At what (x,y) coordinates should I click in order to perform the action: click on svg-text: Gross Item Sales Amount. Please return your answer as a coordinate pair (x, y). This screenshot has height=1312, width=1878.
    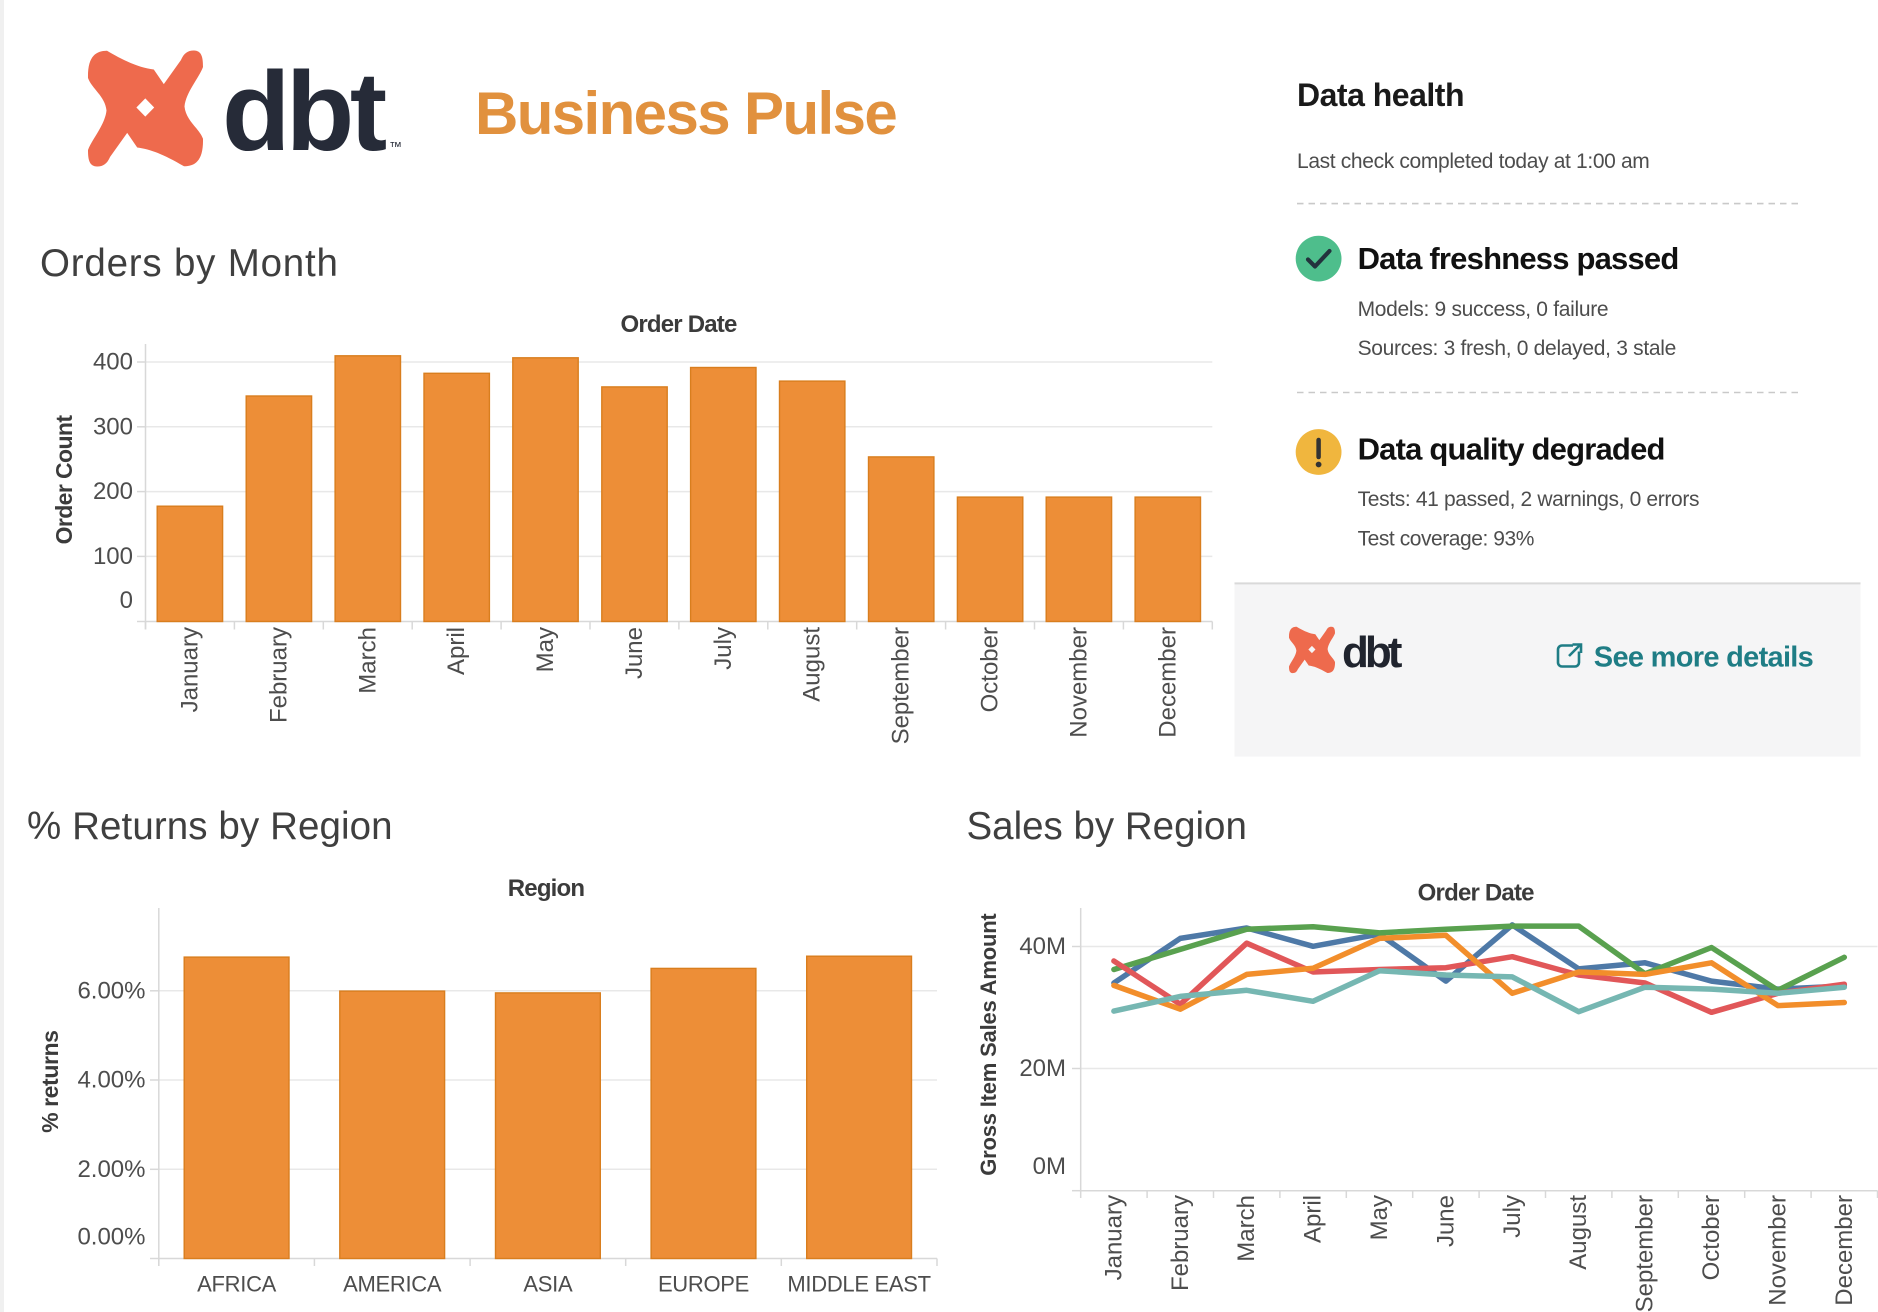
    Looking at the image, I should click on (988, 1044).